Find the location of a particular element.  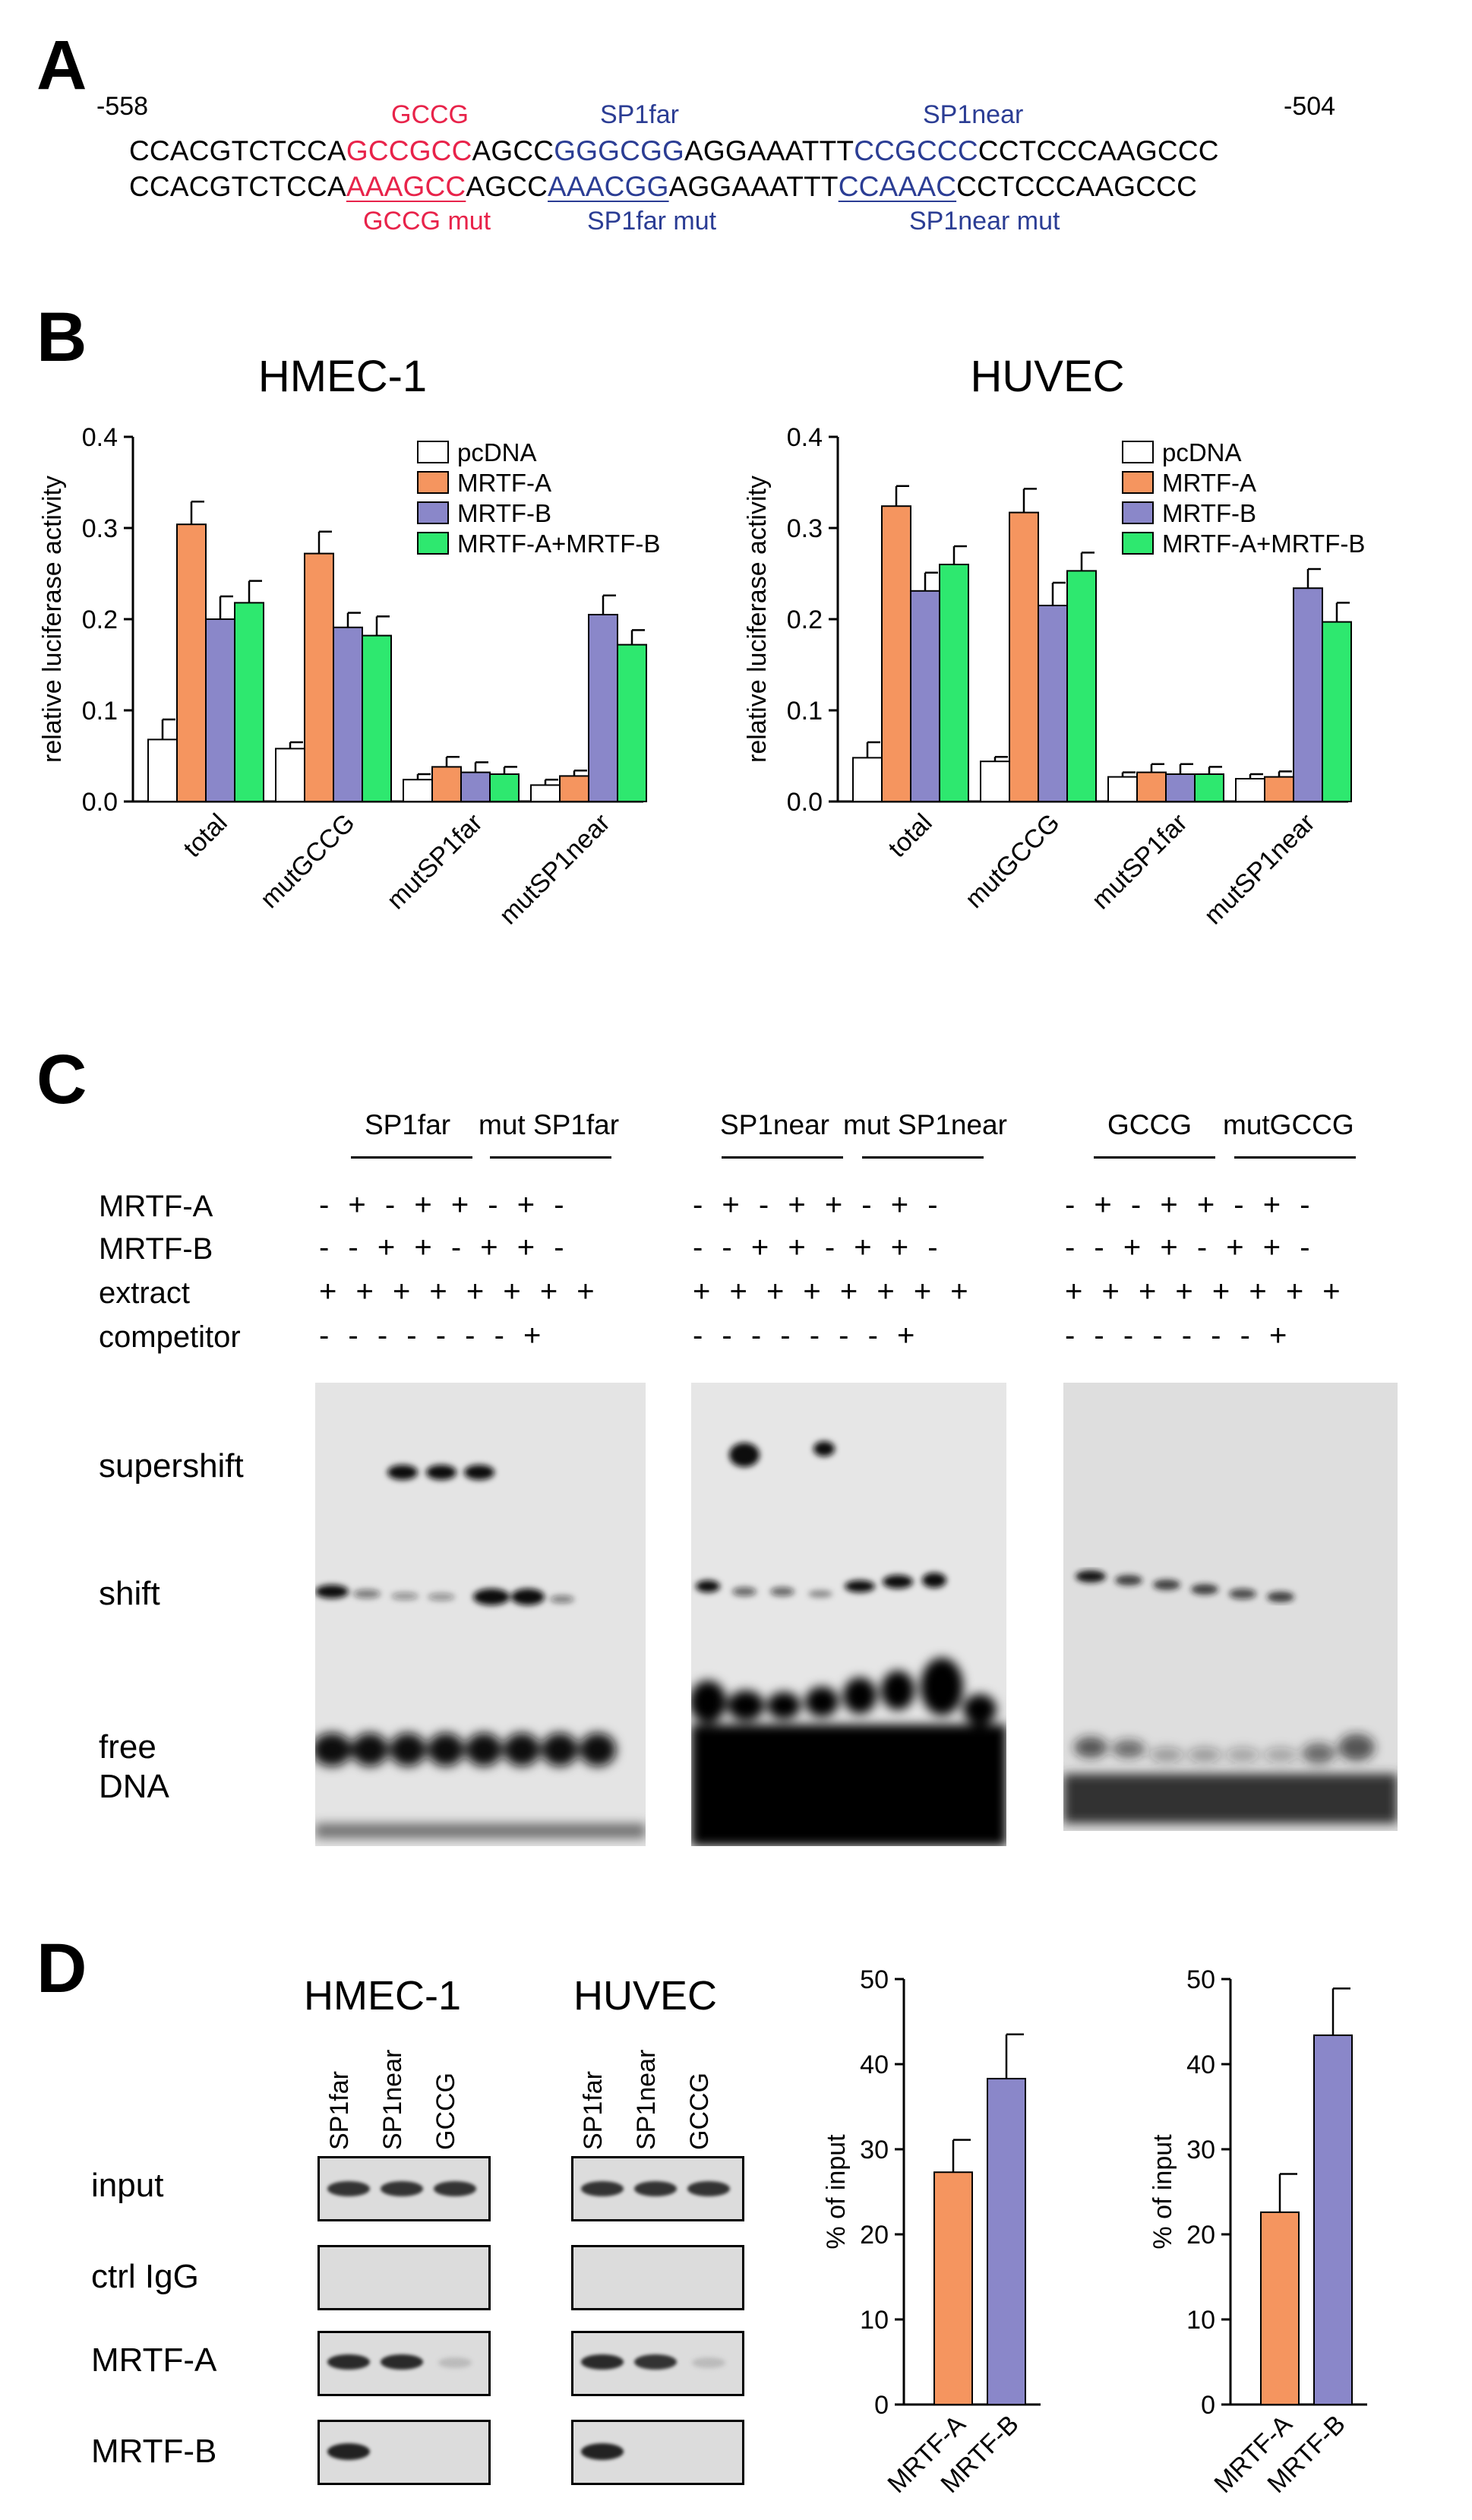

x-tick-label-huvec: mutSP1far is located at coordinates (1139, 861).